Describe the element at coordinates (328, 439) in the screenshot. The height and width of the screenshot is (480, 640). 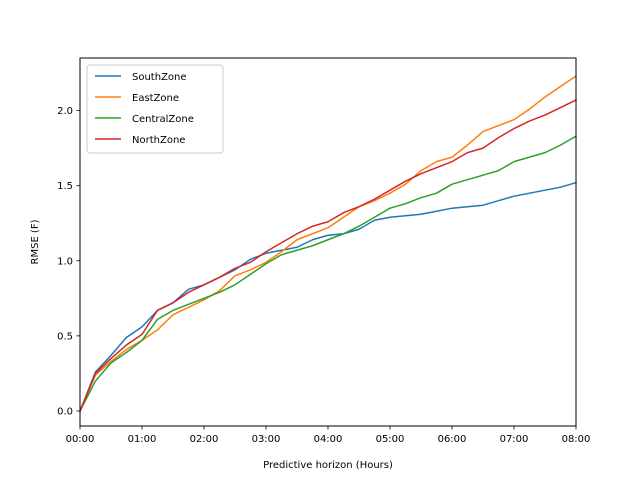
I see `x-tick-label: 04:00` at that location.